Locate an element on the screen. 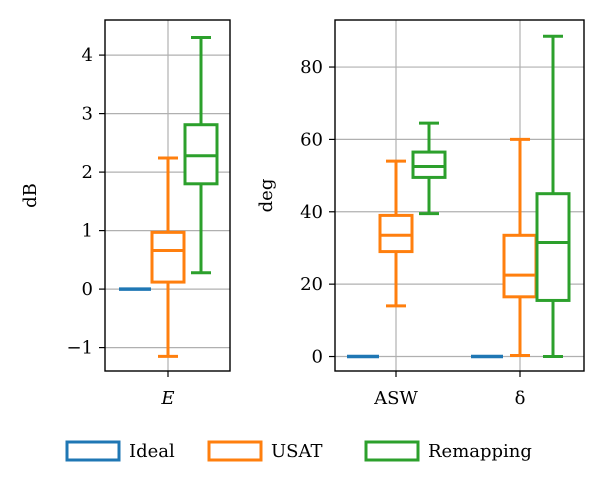 This screenshot has height=493, width=603. x-tick-label: ASW is located at coordinates (395, 398).